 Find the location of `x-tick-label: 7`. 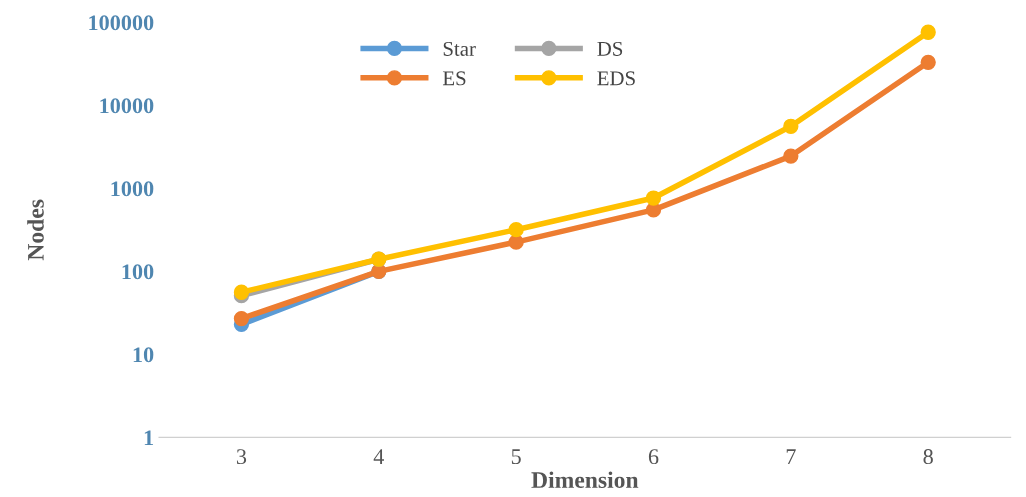

x-tick-label: 7 is located at coordinates (791, 456).